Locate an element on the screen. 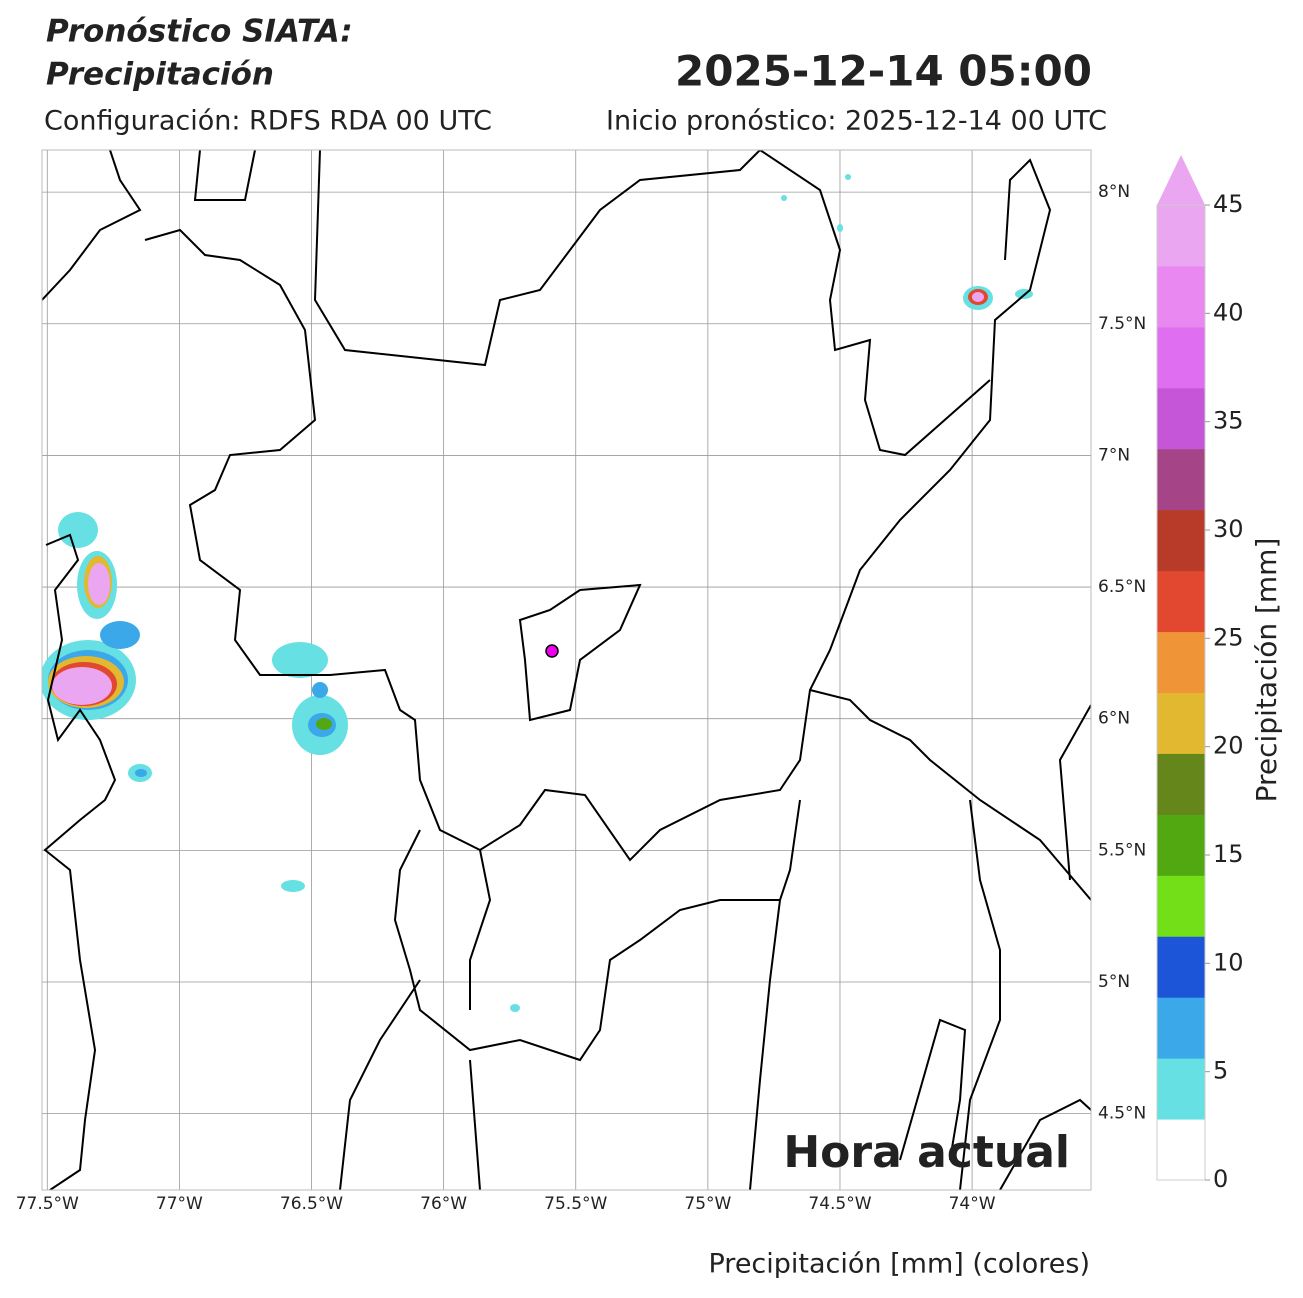 This screenshot has height=1298, width=1303. colorbar-frame is located at coordinates (1181, 692).